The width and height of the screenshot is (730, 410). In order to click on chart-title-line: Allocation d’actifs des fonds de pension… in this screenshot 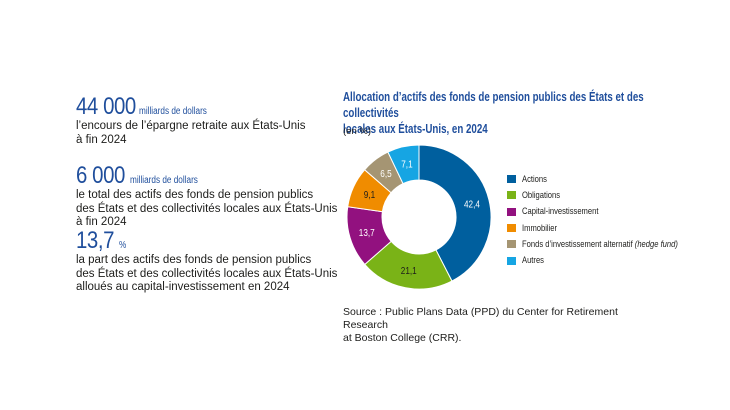, I will do `click(493, 105)`.